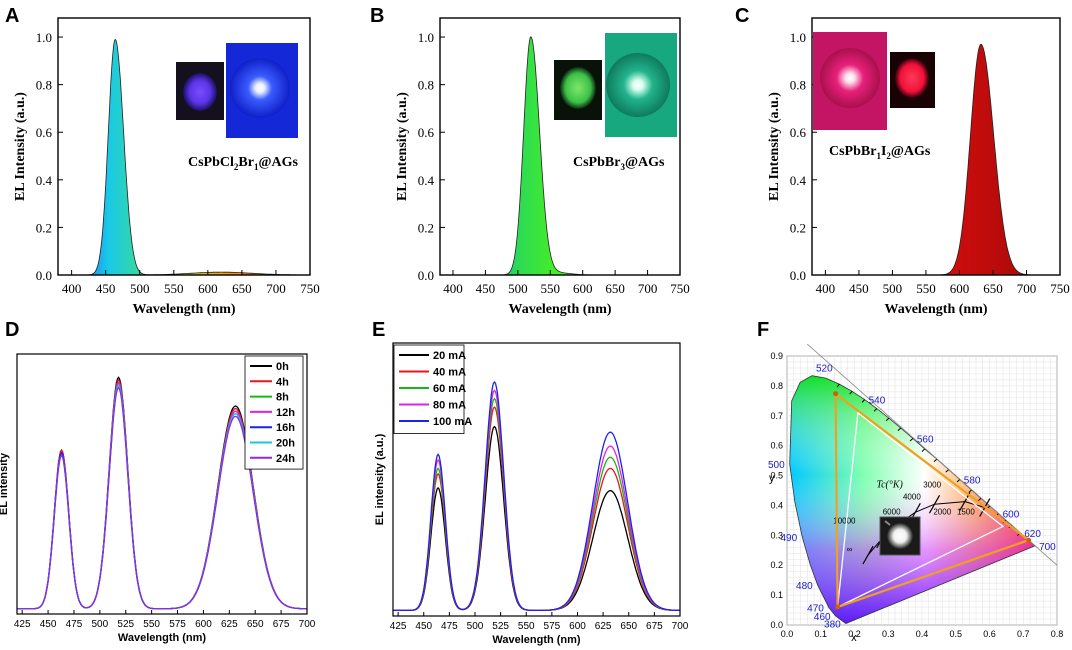  What do you see at coordinates (776, 565) in the screenshot?
I see `y-tick-label: 0.2` at bounding box center [776, 565].